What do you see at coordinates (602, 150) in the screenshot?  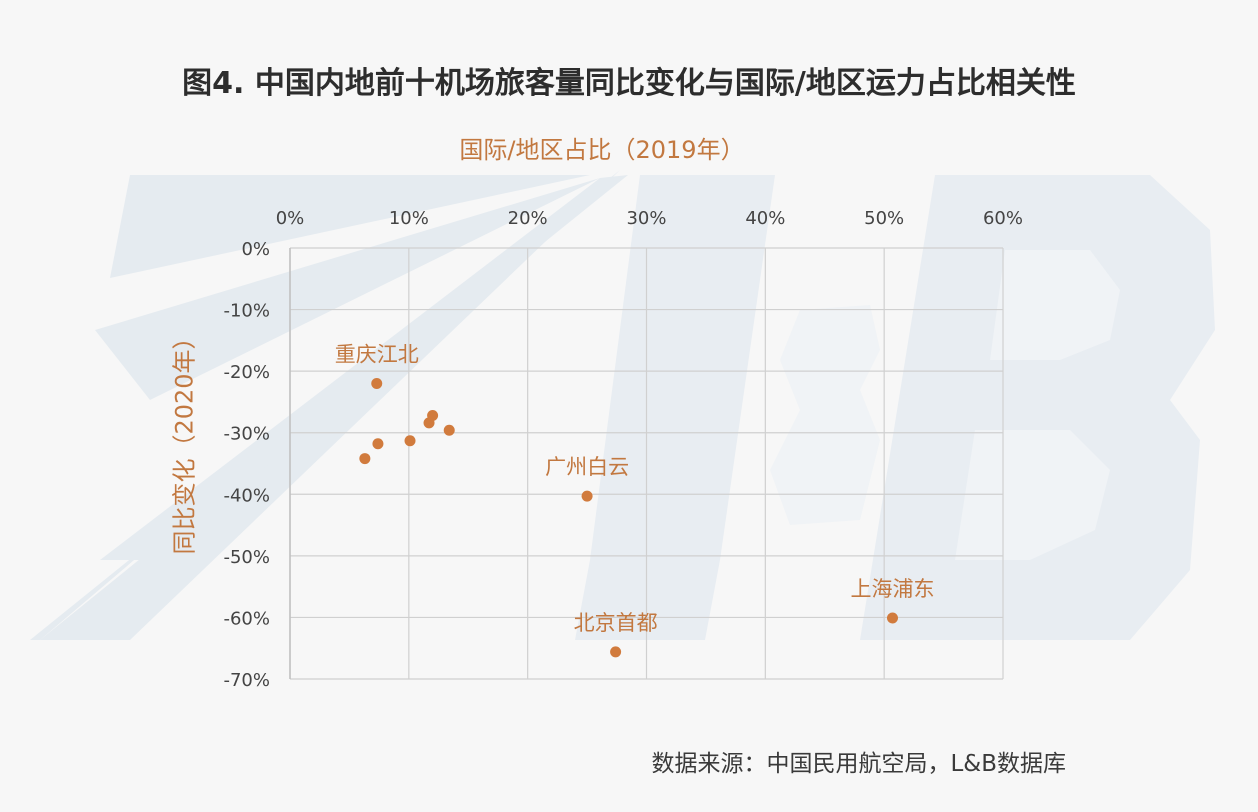 I see `x-axis-label: 国际/地区占比（2019年）` at bounding box center [602, 150].